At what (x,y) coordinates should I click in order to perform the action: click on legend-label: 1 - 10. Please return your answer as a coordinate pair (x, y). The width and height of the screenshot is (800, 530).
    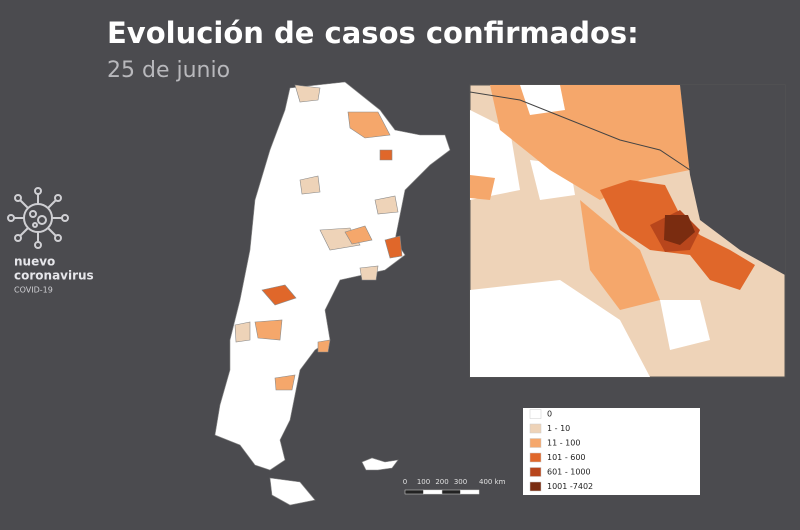
    Looking at the image, I should click on (558, 428).